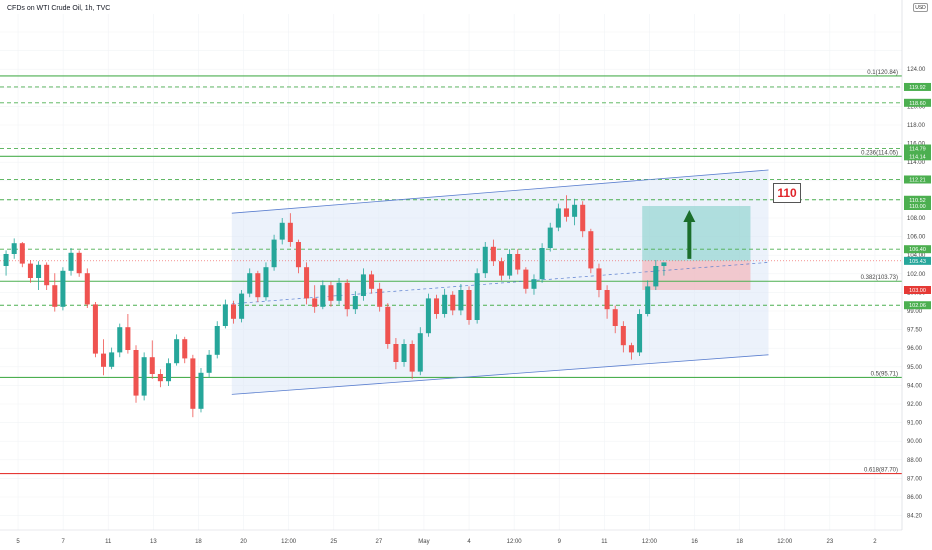  What do you see at coordinates (469, 542) in the screenshot?
I see `x-tick-label: 4` at bounding box center [469, 542].